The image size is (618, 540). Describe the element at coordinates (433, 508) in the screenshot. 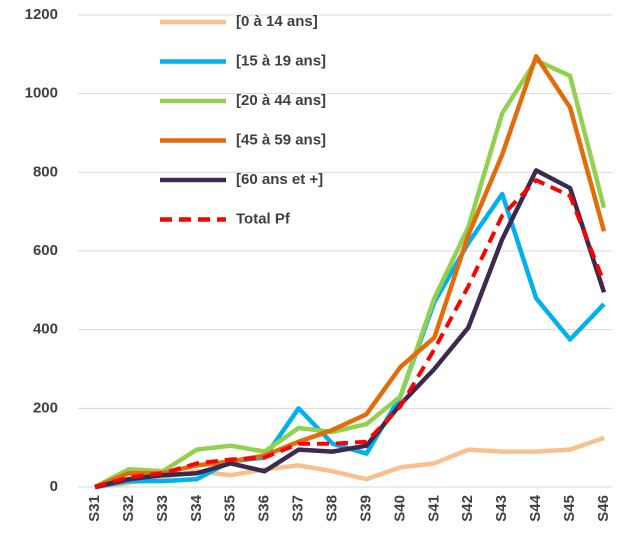

I see `x-tick-label: S41` at that location.